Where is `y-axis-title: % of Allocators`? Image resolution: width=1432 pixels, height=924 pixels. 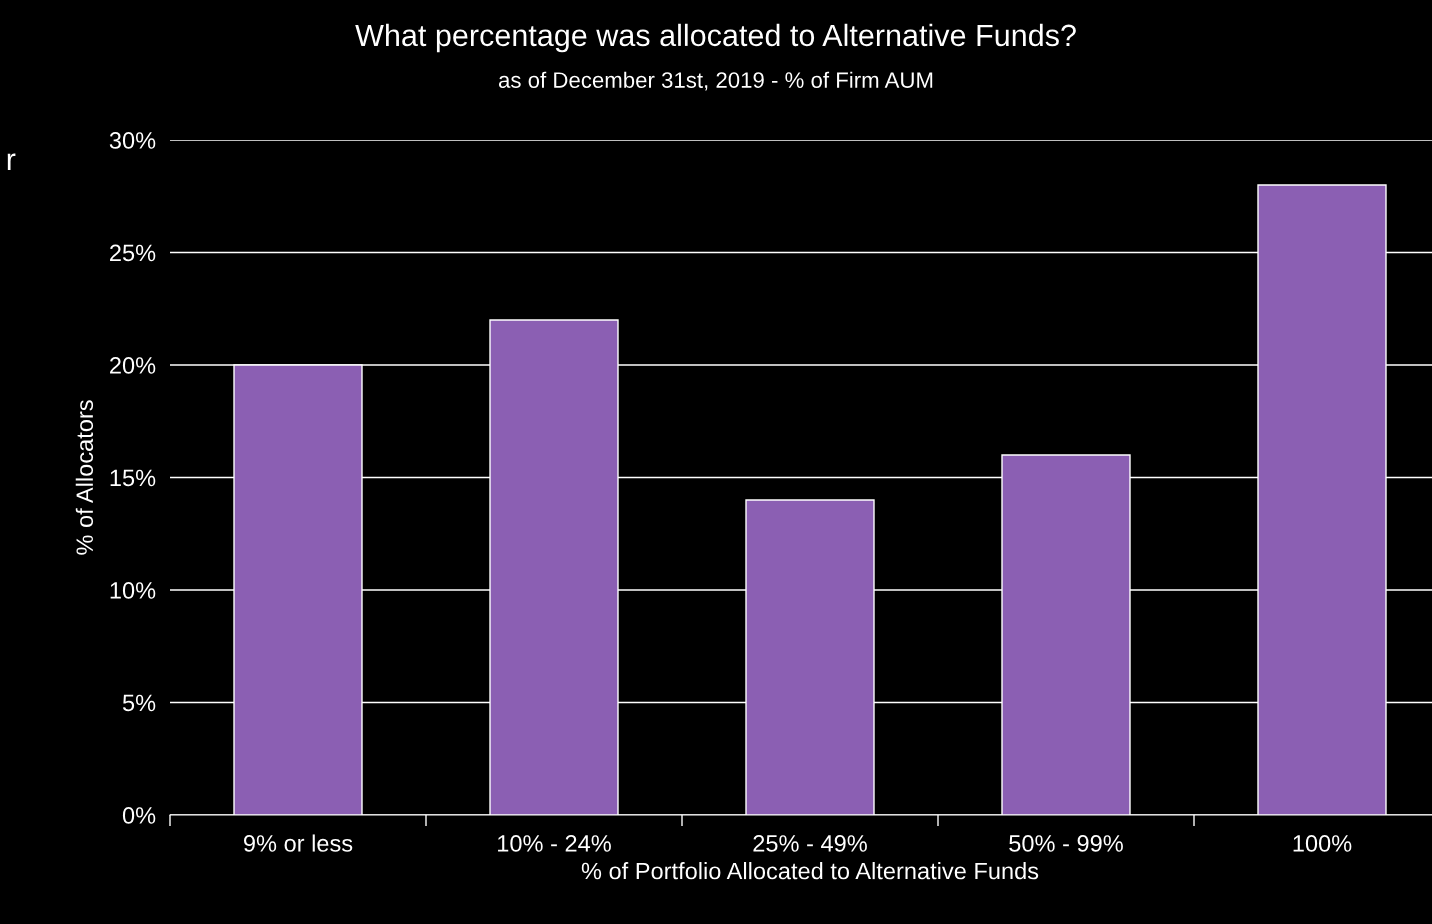 y-axis-title: % of Allocators is located at coordinates (84, 477).